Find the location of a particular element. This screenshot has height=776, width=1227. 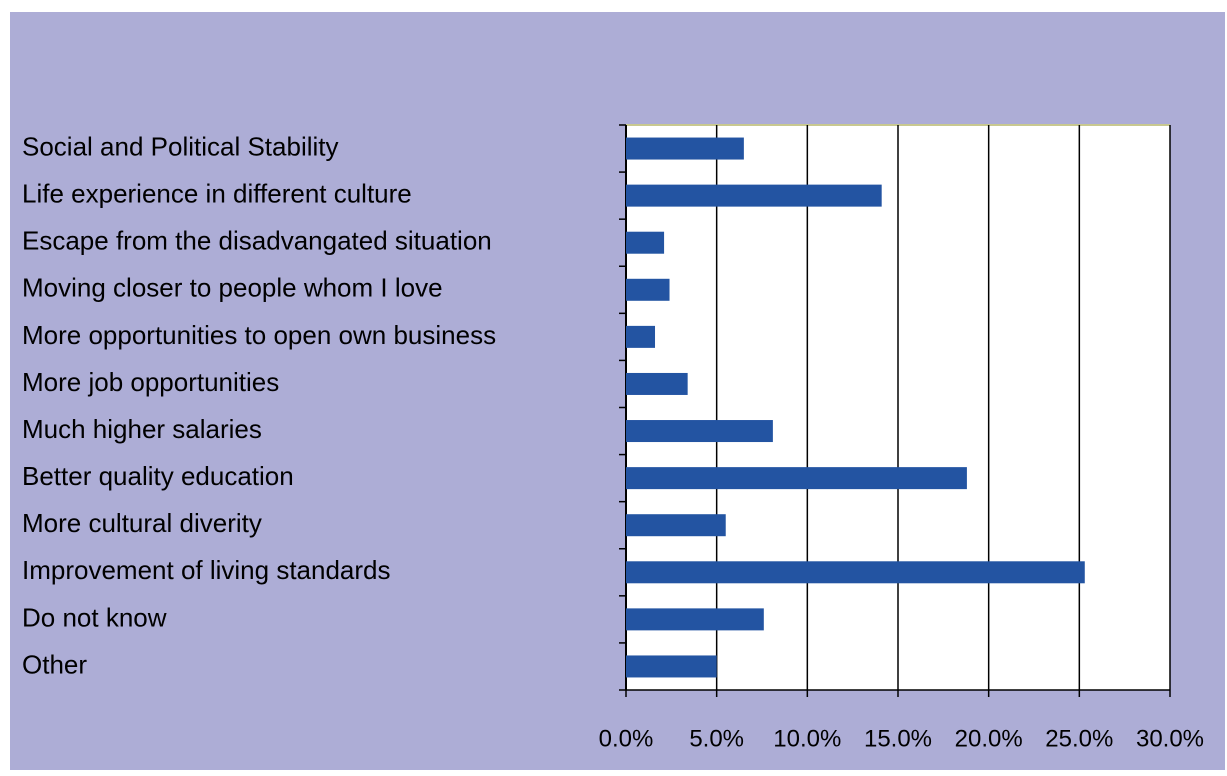

x-tick-label: 25.0% is located at coordinates (1079, 738).